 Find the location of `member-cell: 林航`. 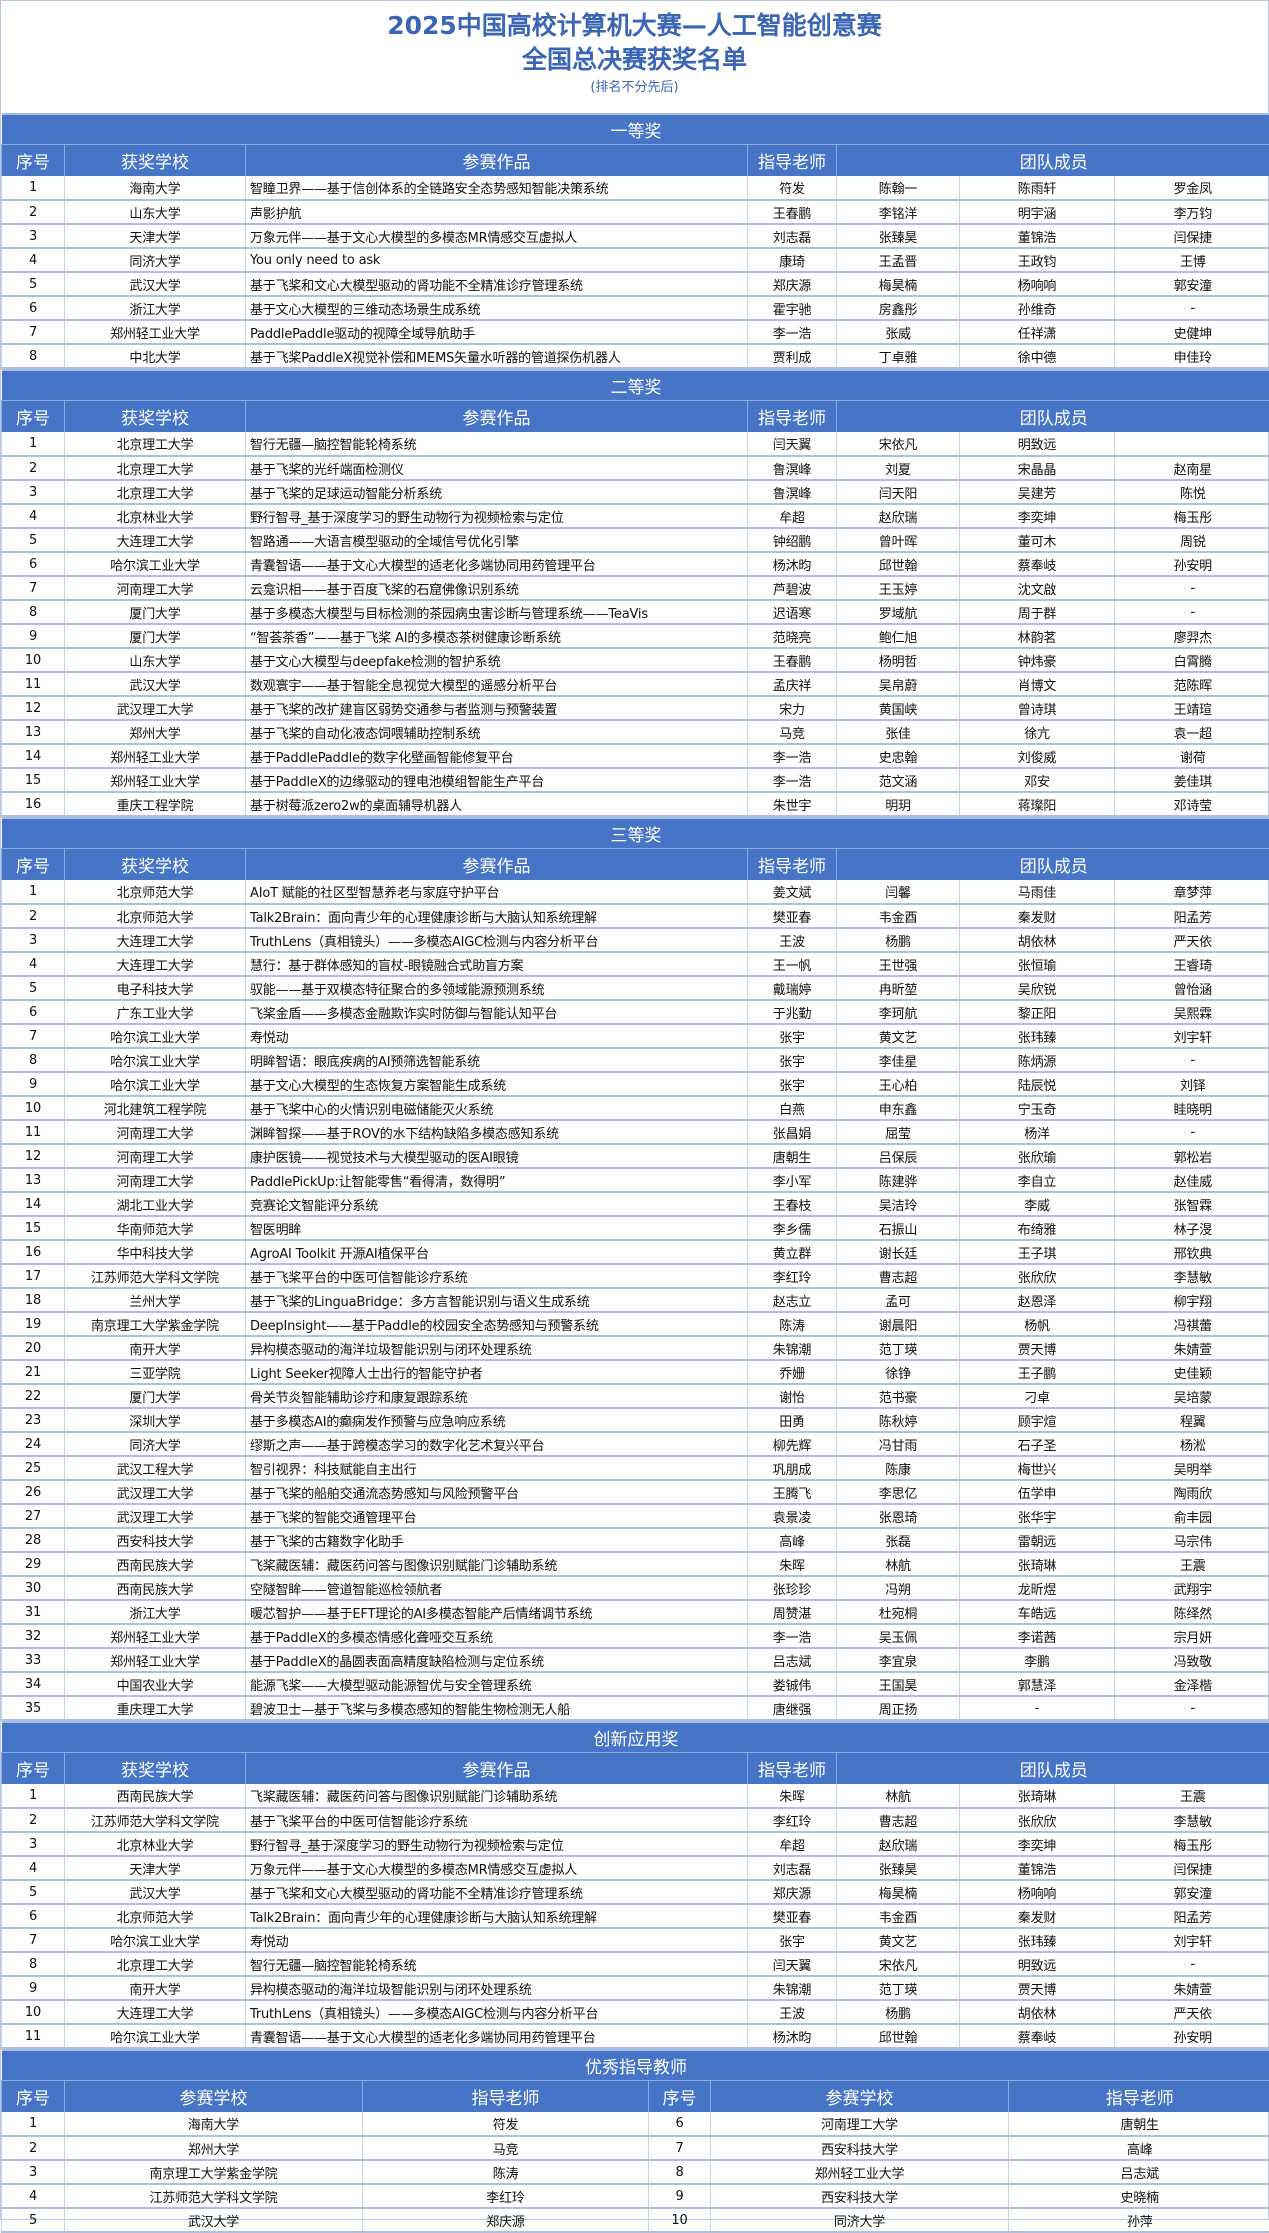

member-cell: 林航 is located at coordinates (898, 1564).